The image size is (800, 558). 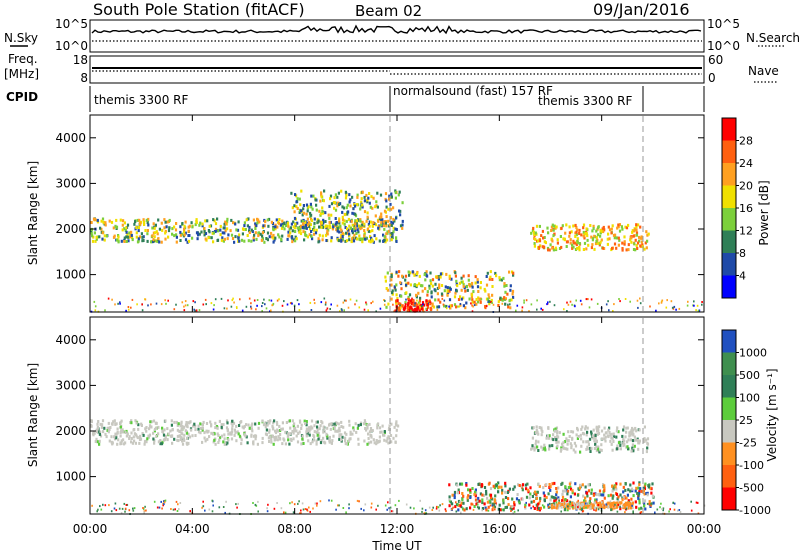 What do you see at coordinates (33, 415) in the screenshot?
I see `velocity-ylabel: Slant Range [km]` at bounding box center [33, 415].